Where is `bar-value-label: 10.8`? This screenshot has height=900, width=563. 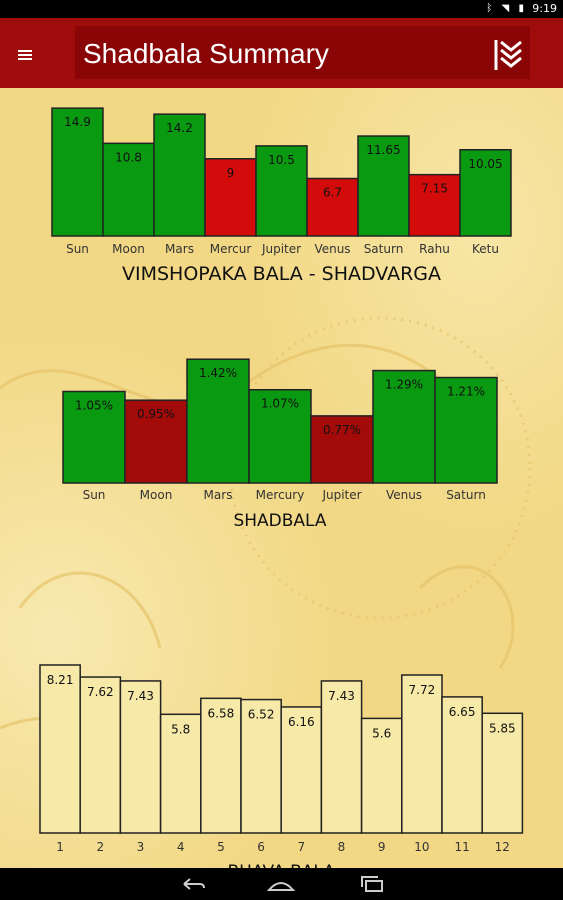
bar-value-label: 10.8 is located at coordinates (128, 157).